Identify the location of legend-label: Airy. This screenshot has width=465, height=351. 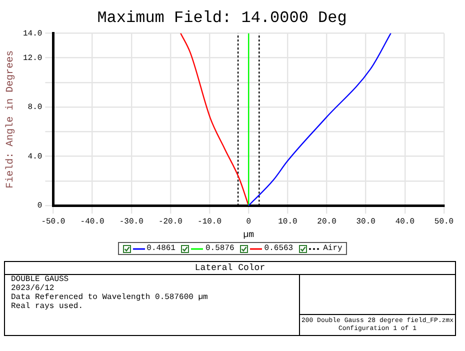
(332, 248).